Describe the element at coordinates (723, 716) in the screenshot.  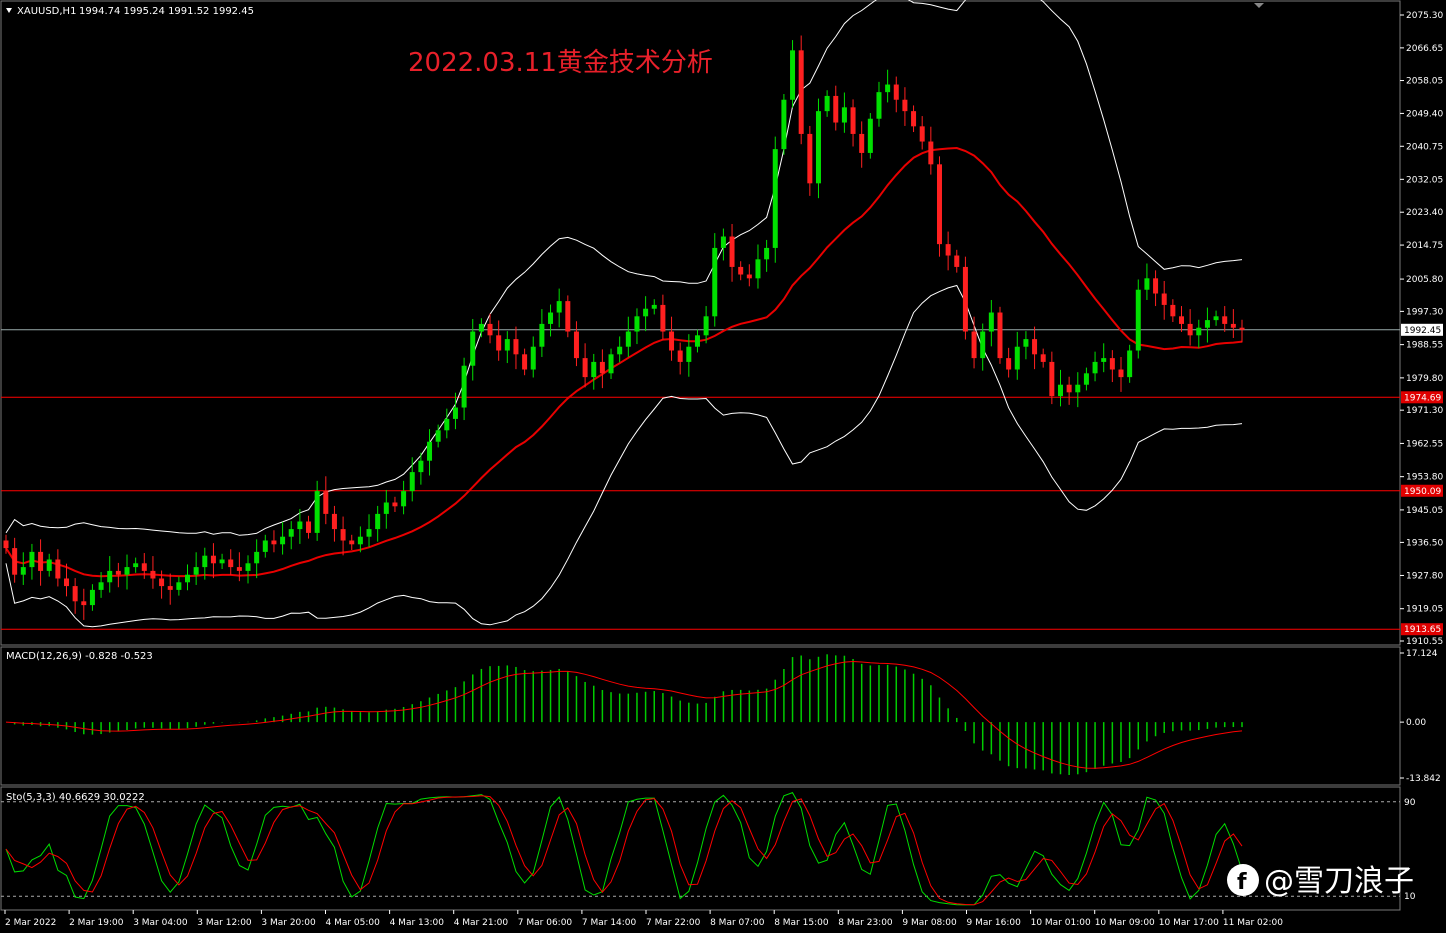
I see `macd-indicator: 17.124 0.00 -13.842` at that location.